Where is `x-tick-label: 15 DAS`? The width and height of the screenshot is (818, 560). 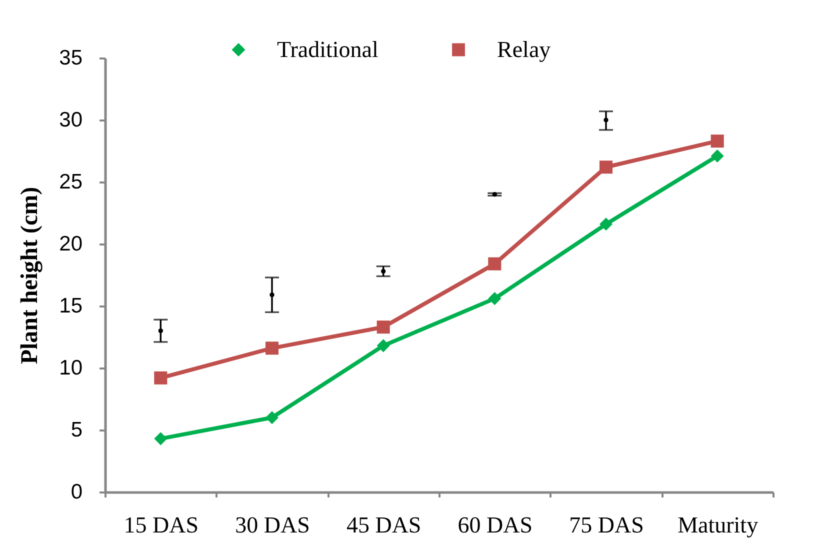 x-tick-label: 15 DAS is located at coordinates (161, 525).